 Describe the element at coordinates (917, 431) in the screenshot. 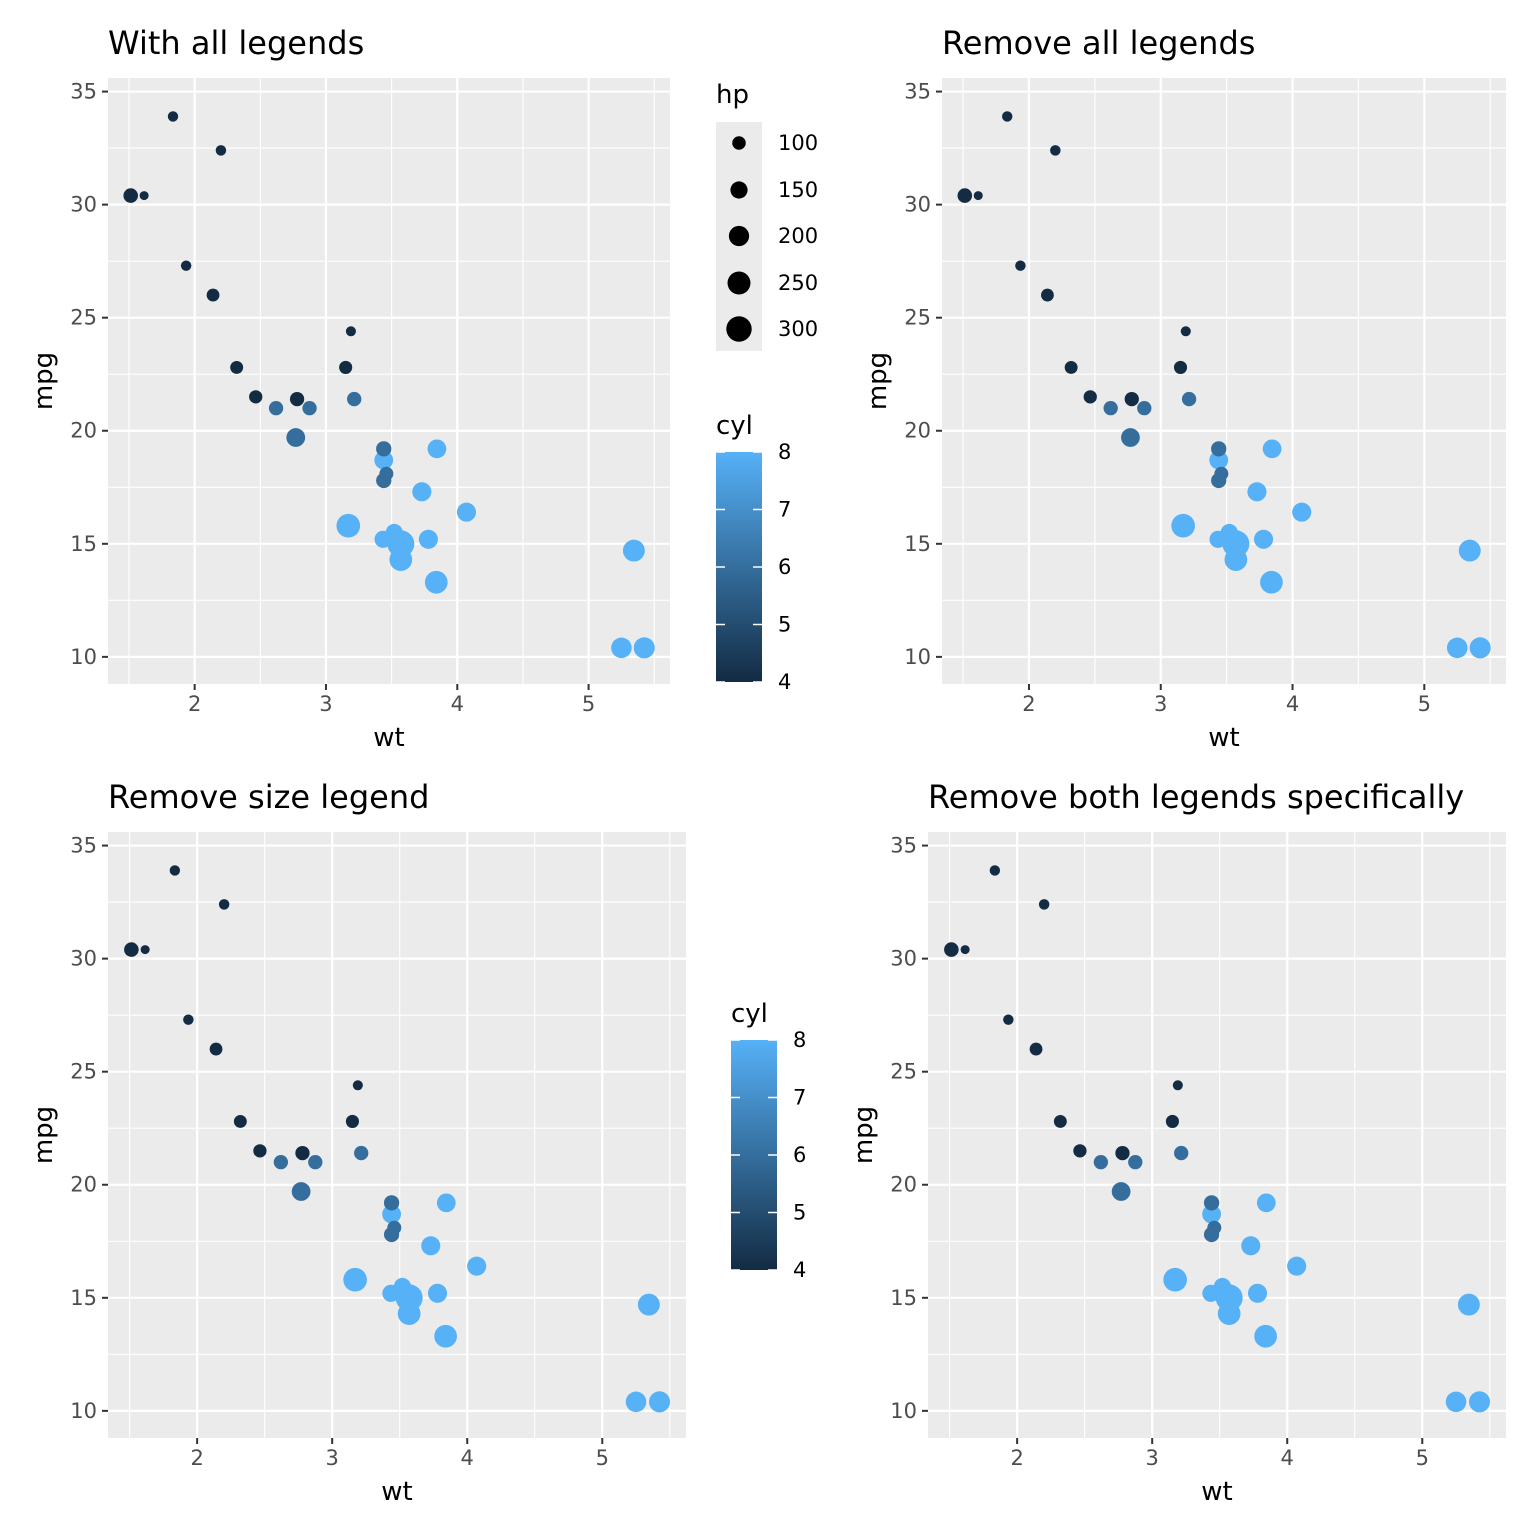

I see `y-tick-label: 20` at that location.